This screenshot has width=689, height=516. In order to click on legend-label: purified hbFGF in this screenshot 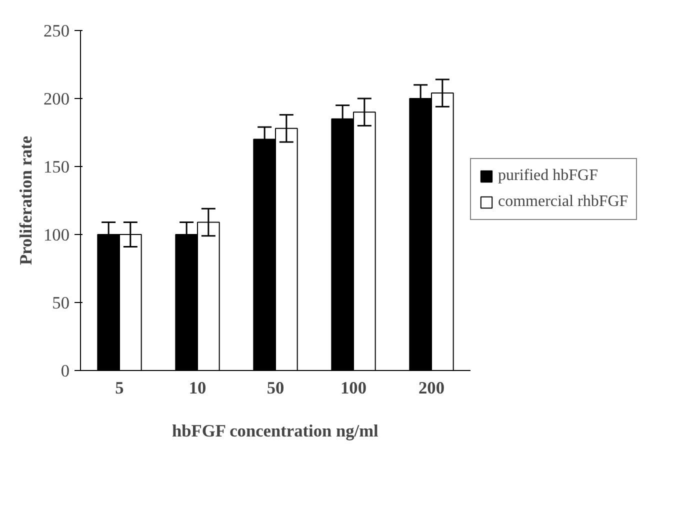, I will do `click(548, 176)`.